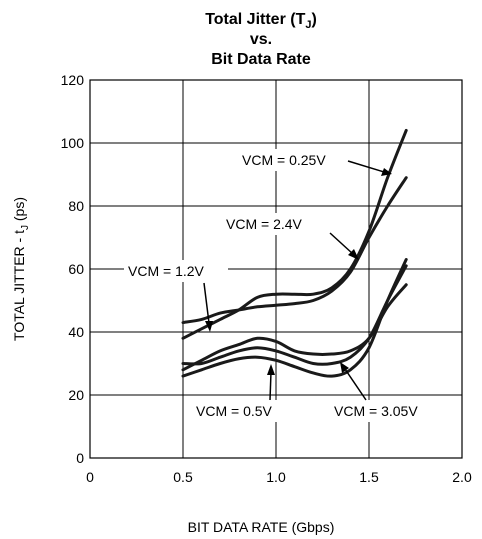 This screenshot has width=482, height=539. Describe the element at coordinates (166, 271) in the screenshot. I see `svg-text: VCM = 1.2V` at that location.